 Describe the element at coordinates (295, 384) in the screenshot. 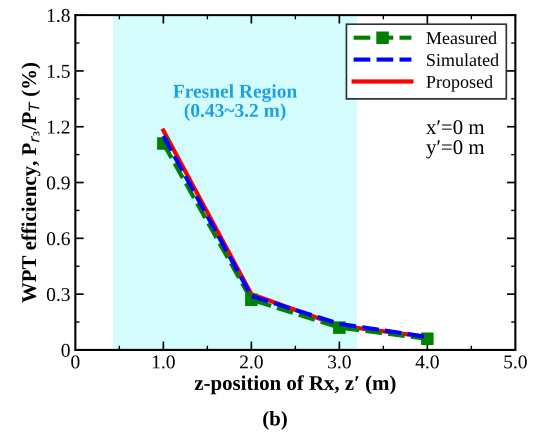

I see `x-axis-title: z-position of Rx, z′ (m)` at that location.